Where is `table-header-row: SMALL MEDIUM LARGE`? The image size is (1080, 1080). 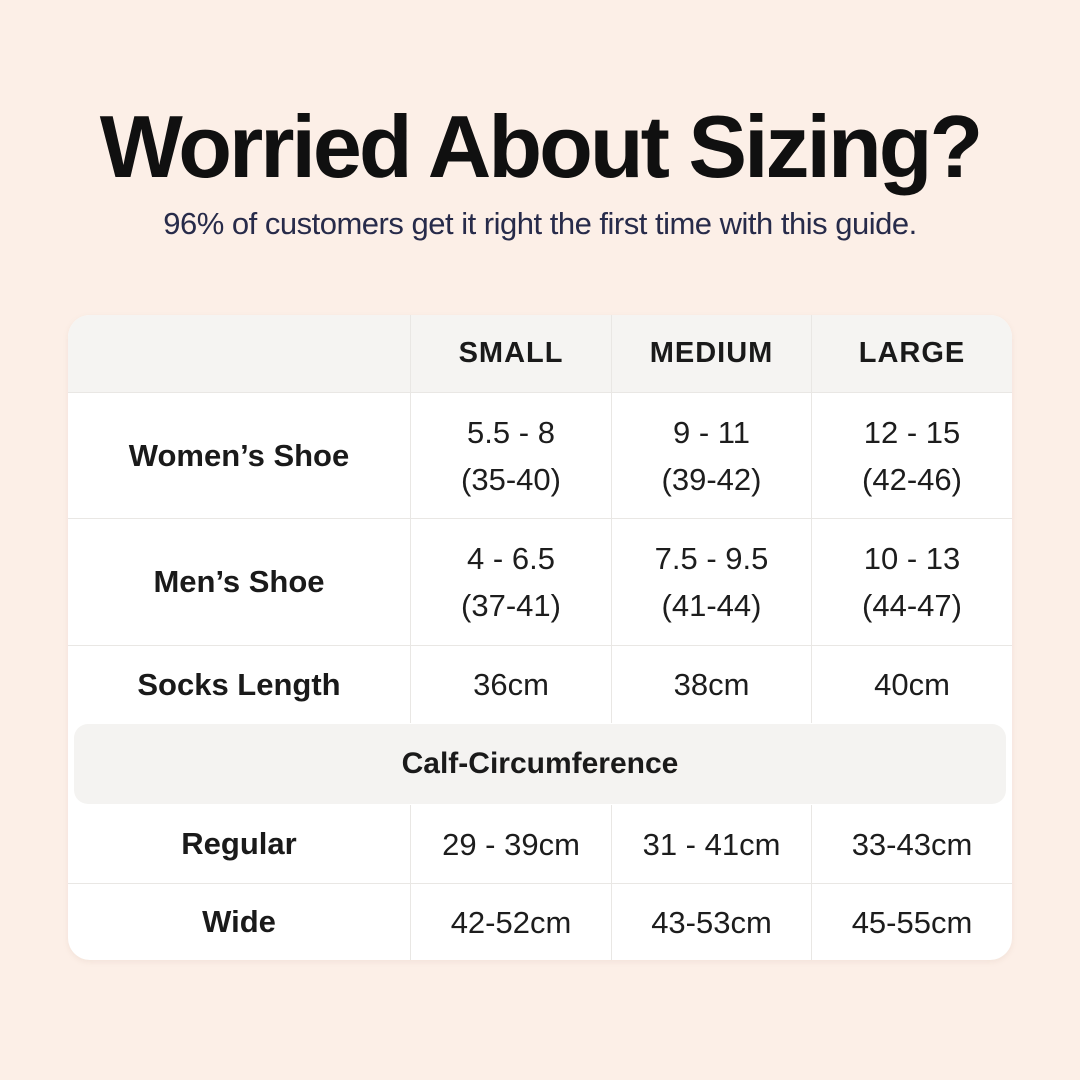 table-header-row: SMALL MEDIUM LARGE is located at coordinates (540, 353).